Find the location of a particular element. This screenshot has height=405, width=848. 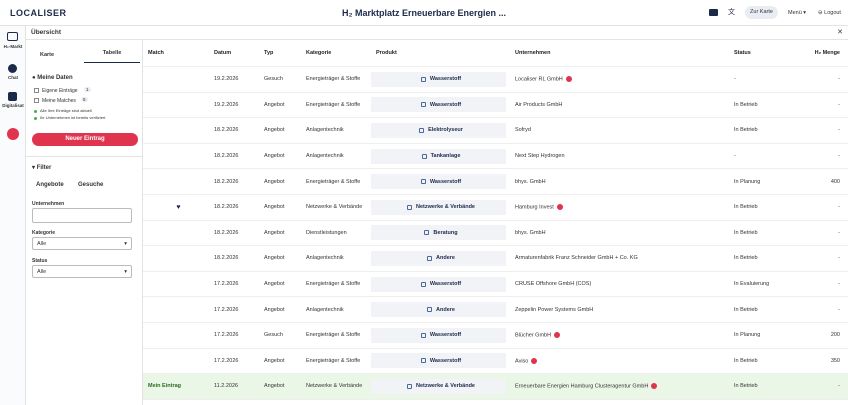

category-select: Alle ▾ is located at coordinates (82, 243).